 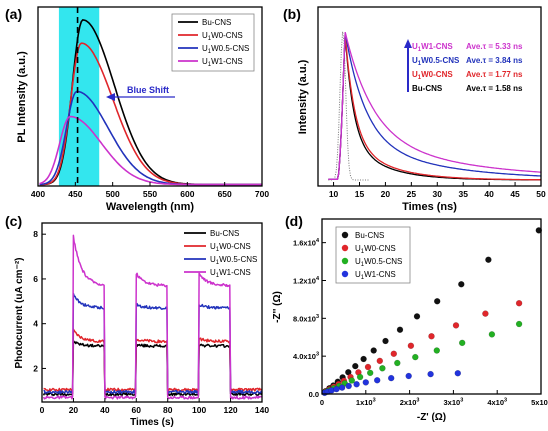 What do you see at coordinates (369, 235) in the screenshot?
I see `legend-entry-0: Bu-CNS` at bounding box center [369, 235].